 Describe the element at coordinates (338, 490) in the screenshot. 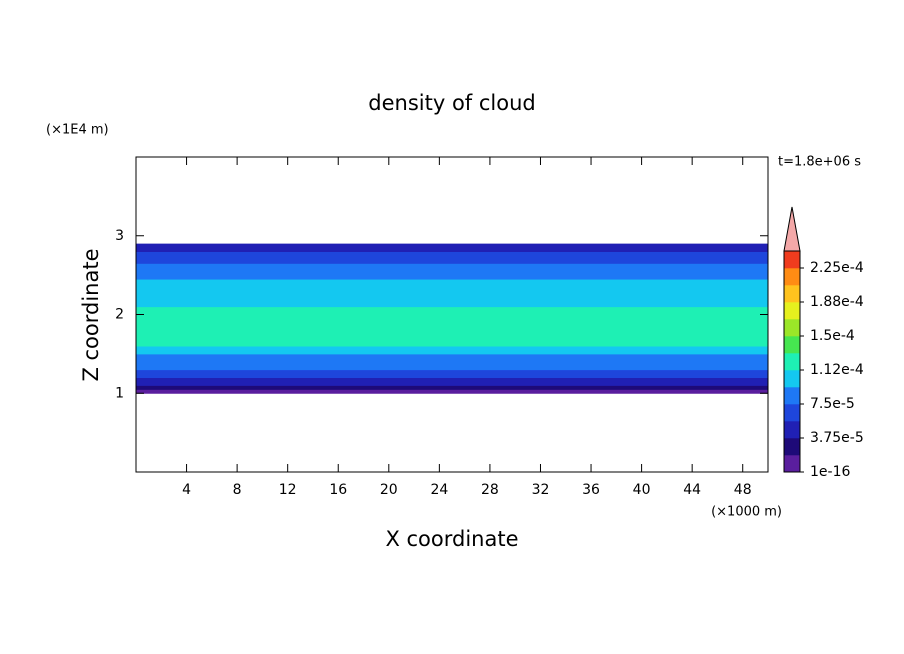

I see `x-tick-label: 16` at that location.